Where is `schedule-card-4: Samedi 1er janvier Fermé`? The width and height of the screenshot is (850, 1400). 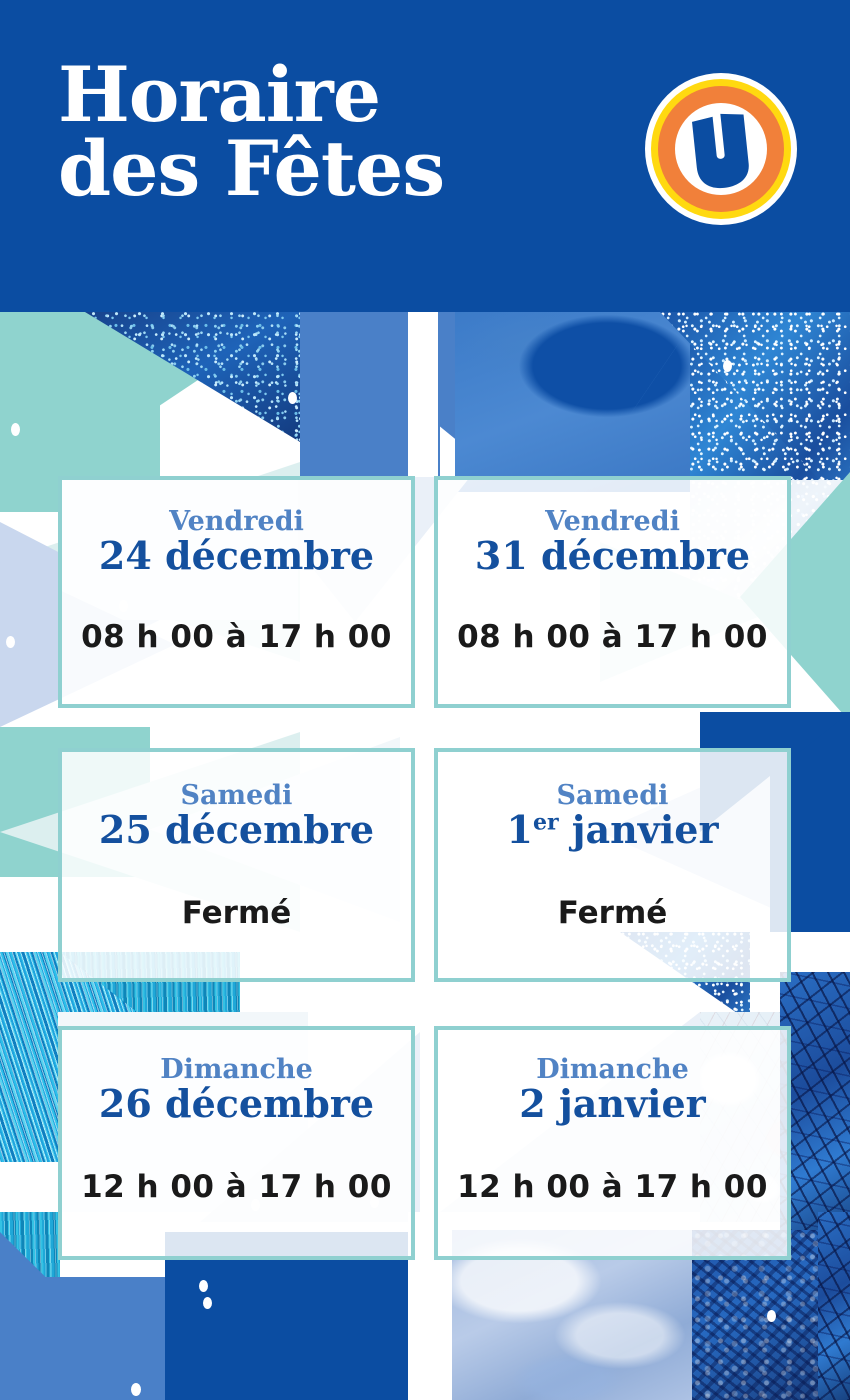 schedule-card-4: Samedi 1er janvier Fermé is located at coordinates (612, 865).